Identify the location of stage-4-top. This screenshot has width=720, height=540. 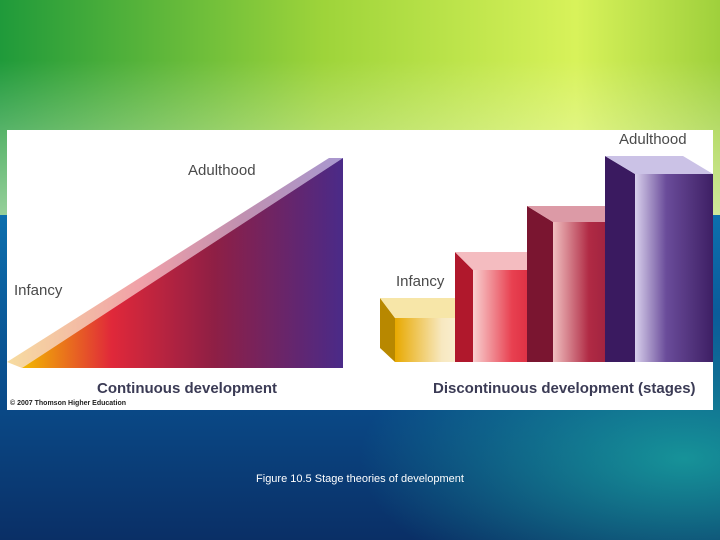
(659, 165).